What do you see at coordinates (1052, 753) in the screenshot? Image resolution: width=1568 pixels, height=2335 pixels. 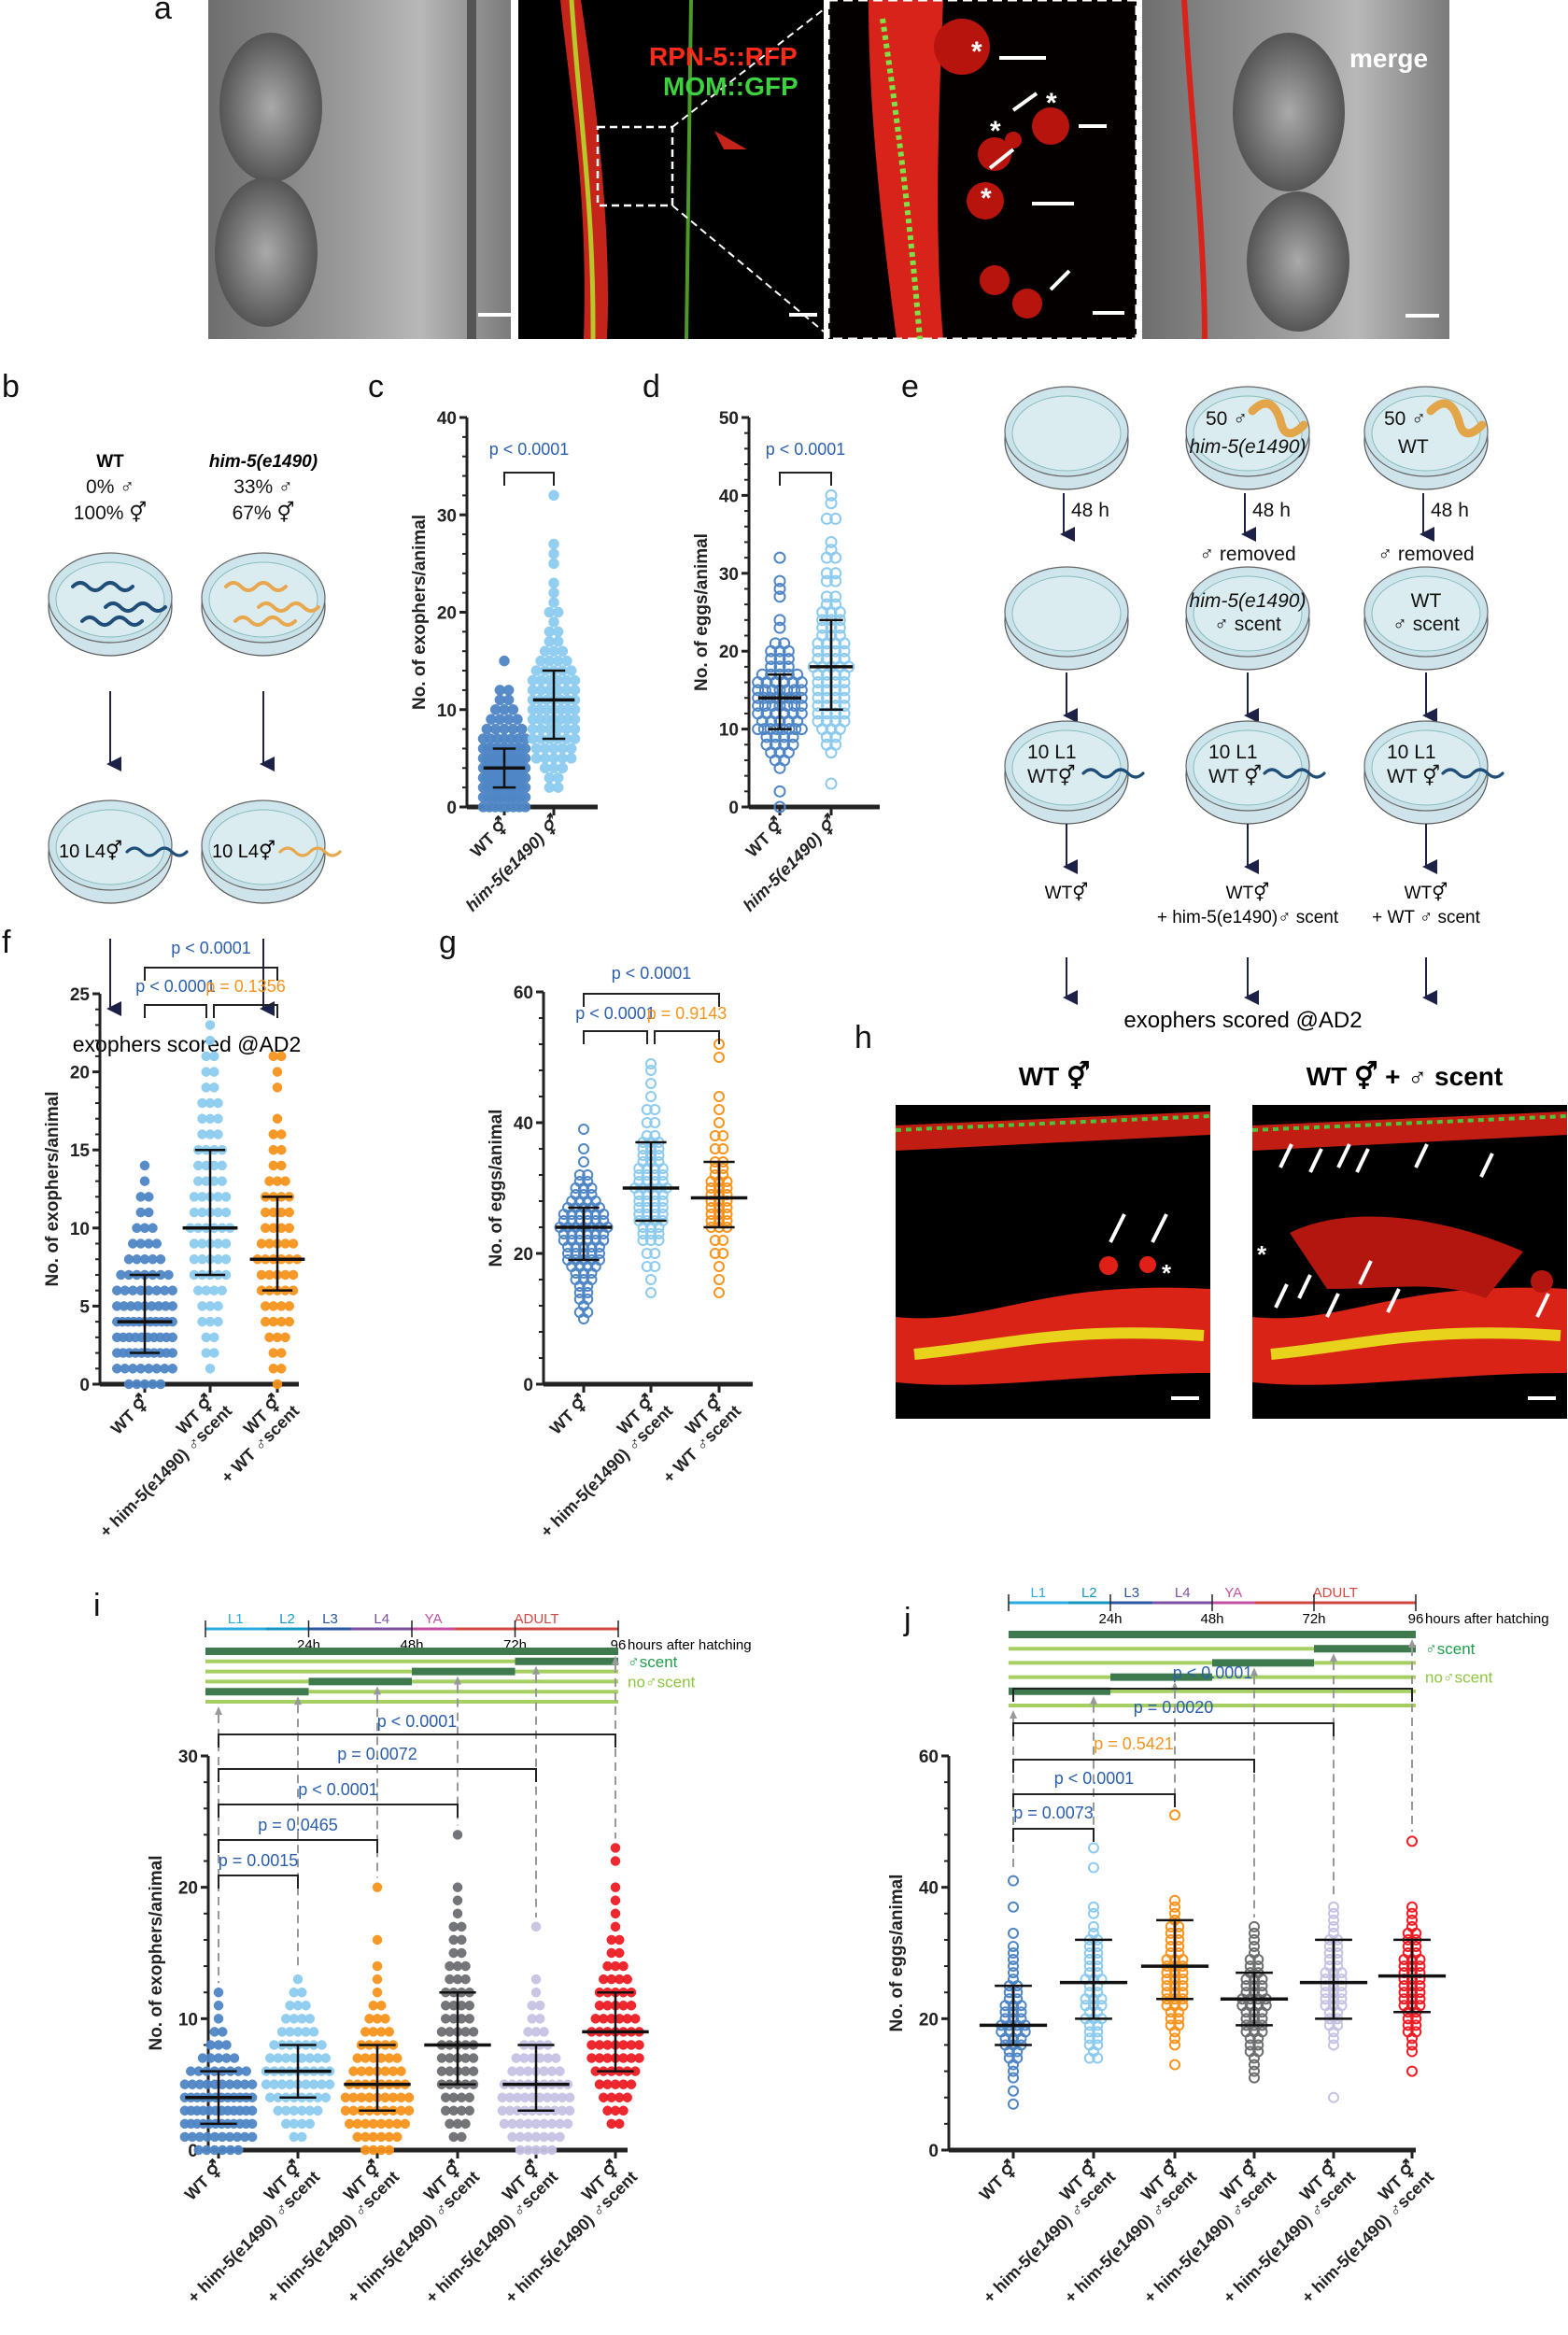 I see `dish-label: 10 L1` at bounding box center [1052, 753].